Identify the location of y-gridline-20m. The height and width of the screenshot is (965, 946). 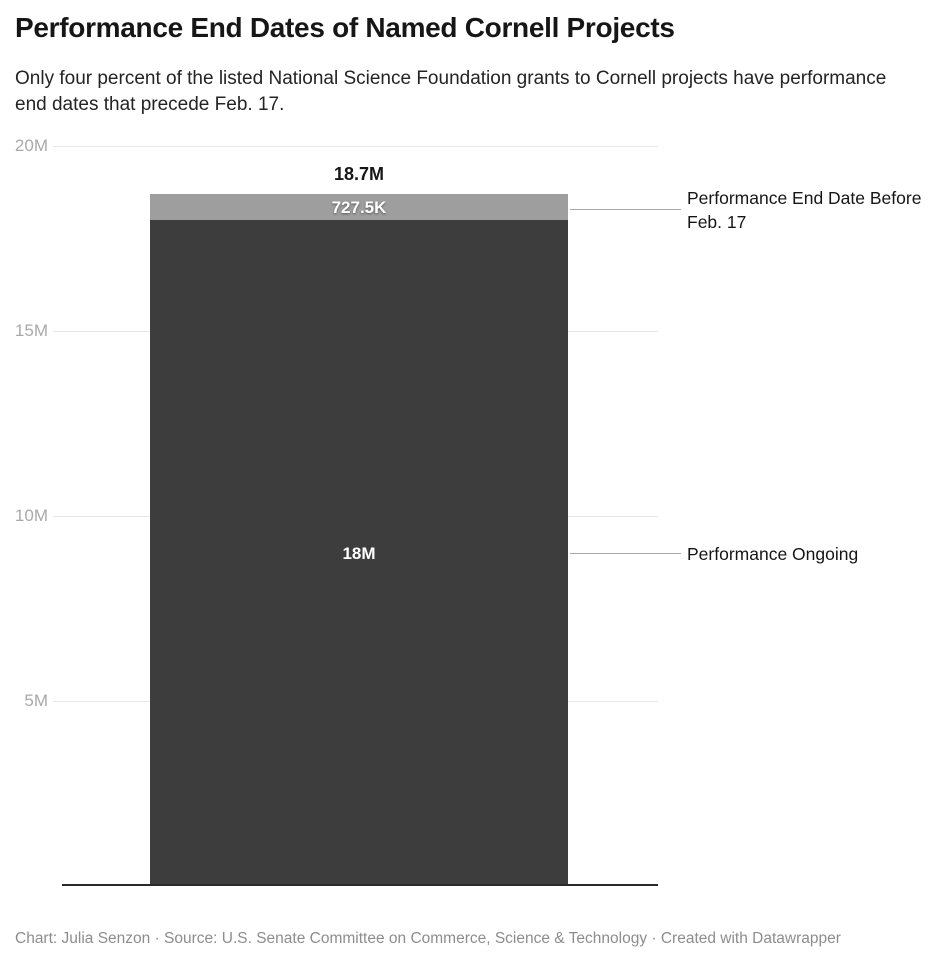
(355, 146).